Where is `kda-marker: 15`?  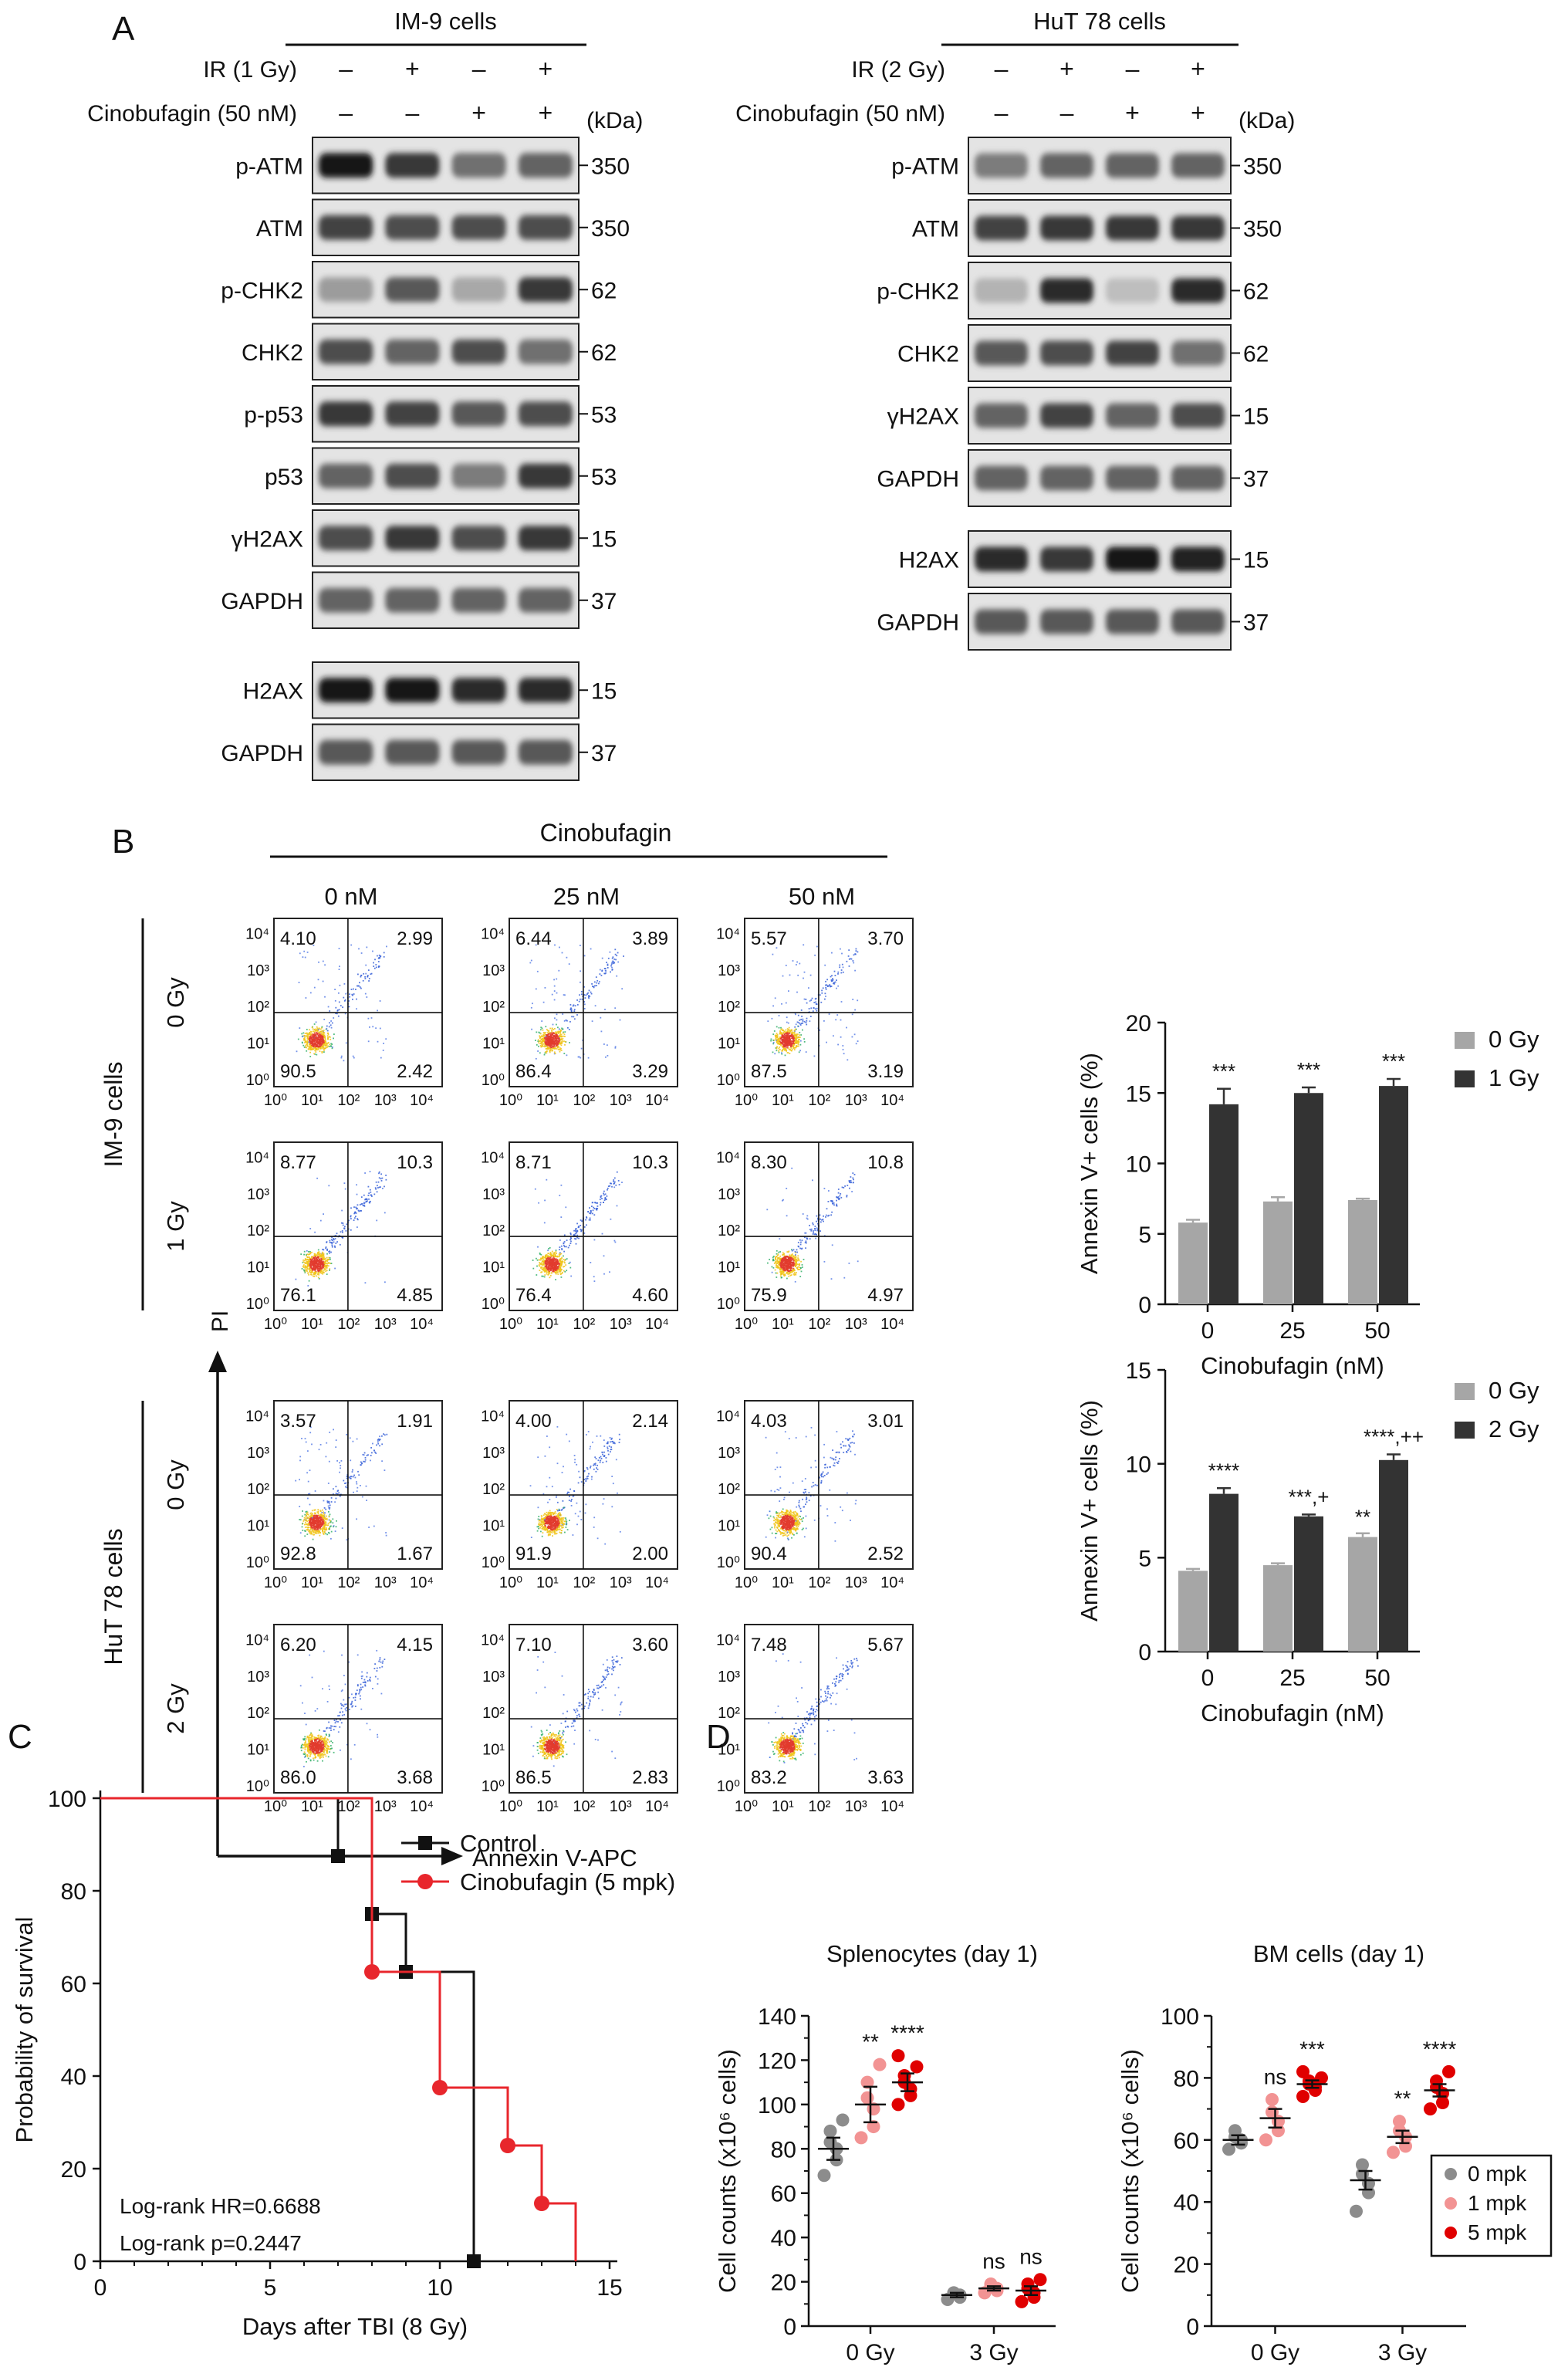
kda-marker: 15 is located at coordinates (1256, 417).